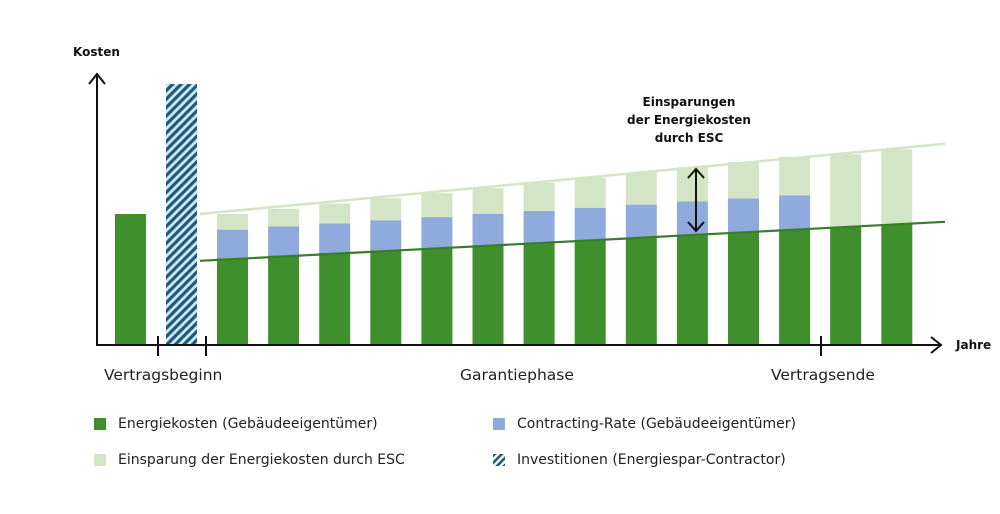  What do you see at coordinates (572, 179) in the screenshot?
I see `reference-cost-line` at bounding box center [572, 179].